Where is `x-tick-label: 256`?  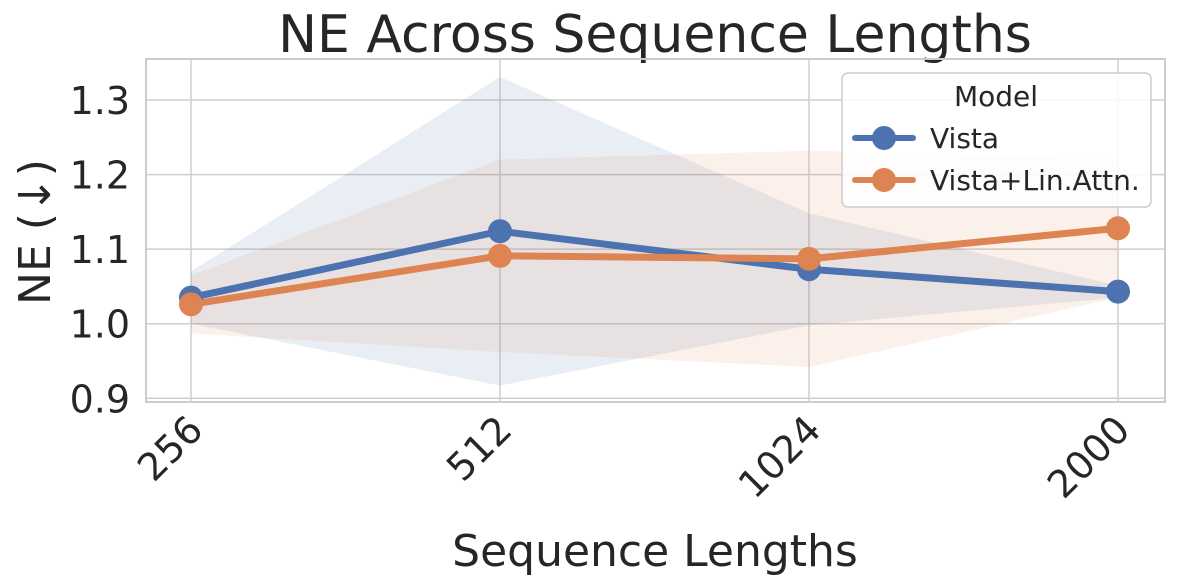 x-tick-label: 256 is located at coordinates (170, 448).